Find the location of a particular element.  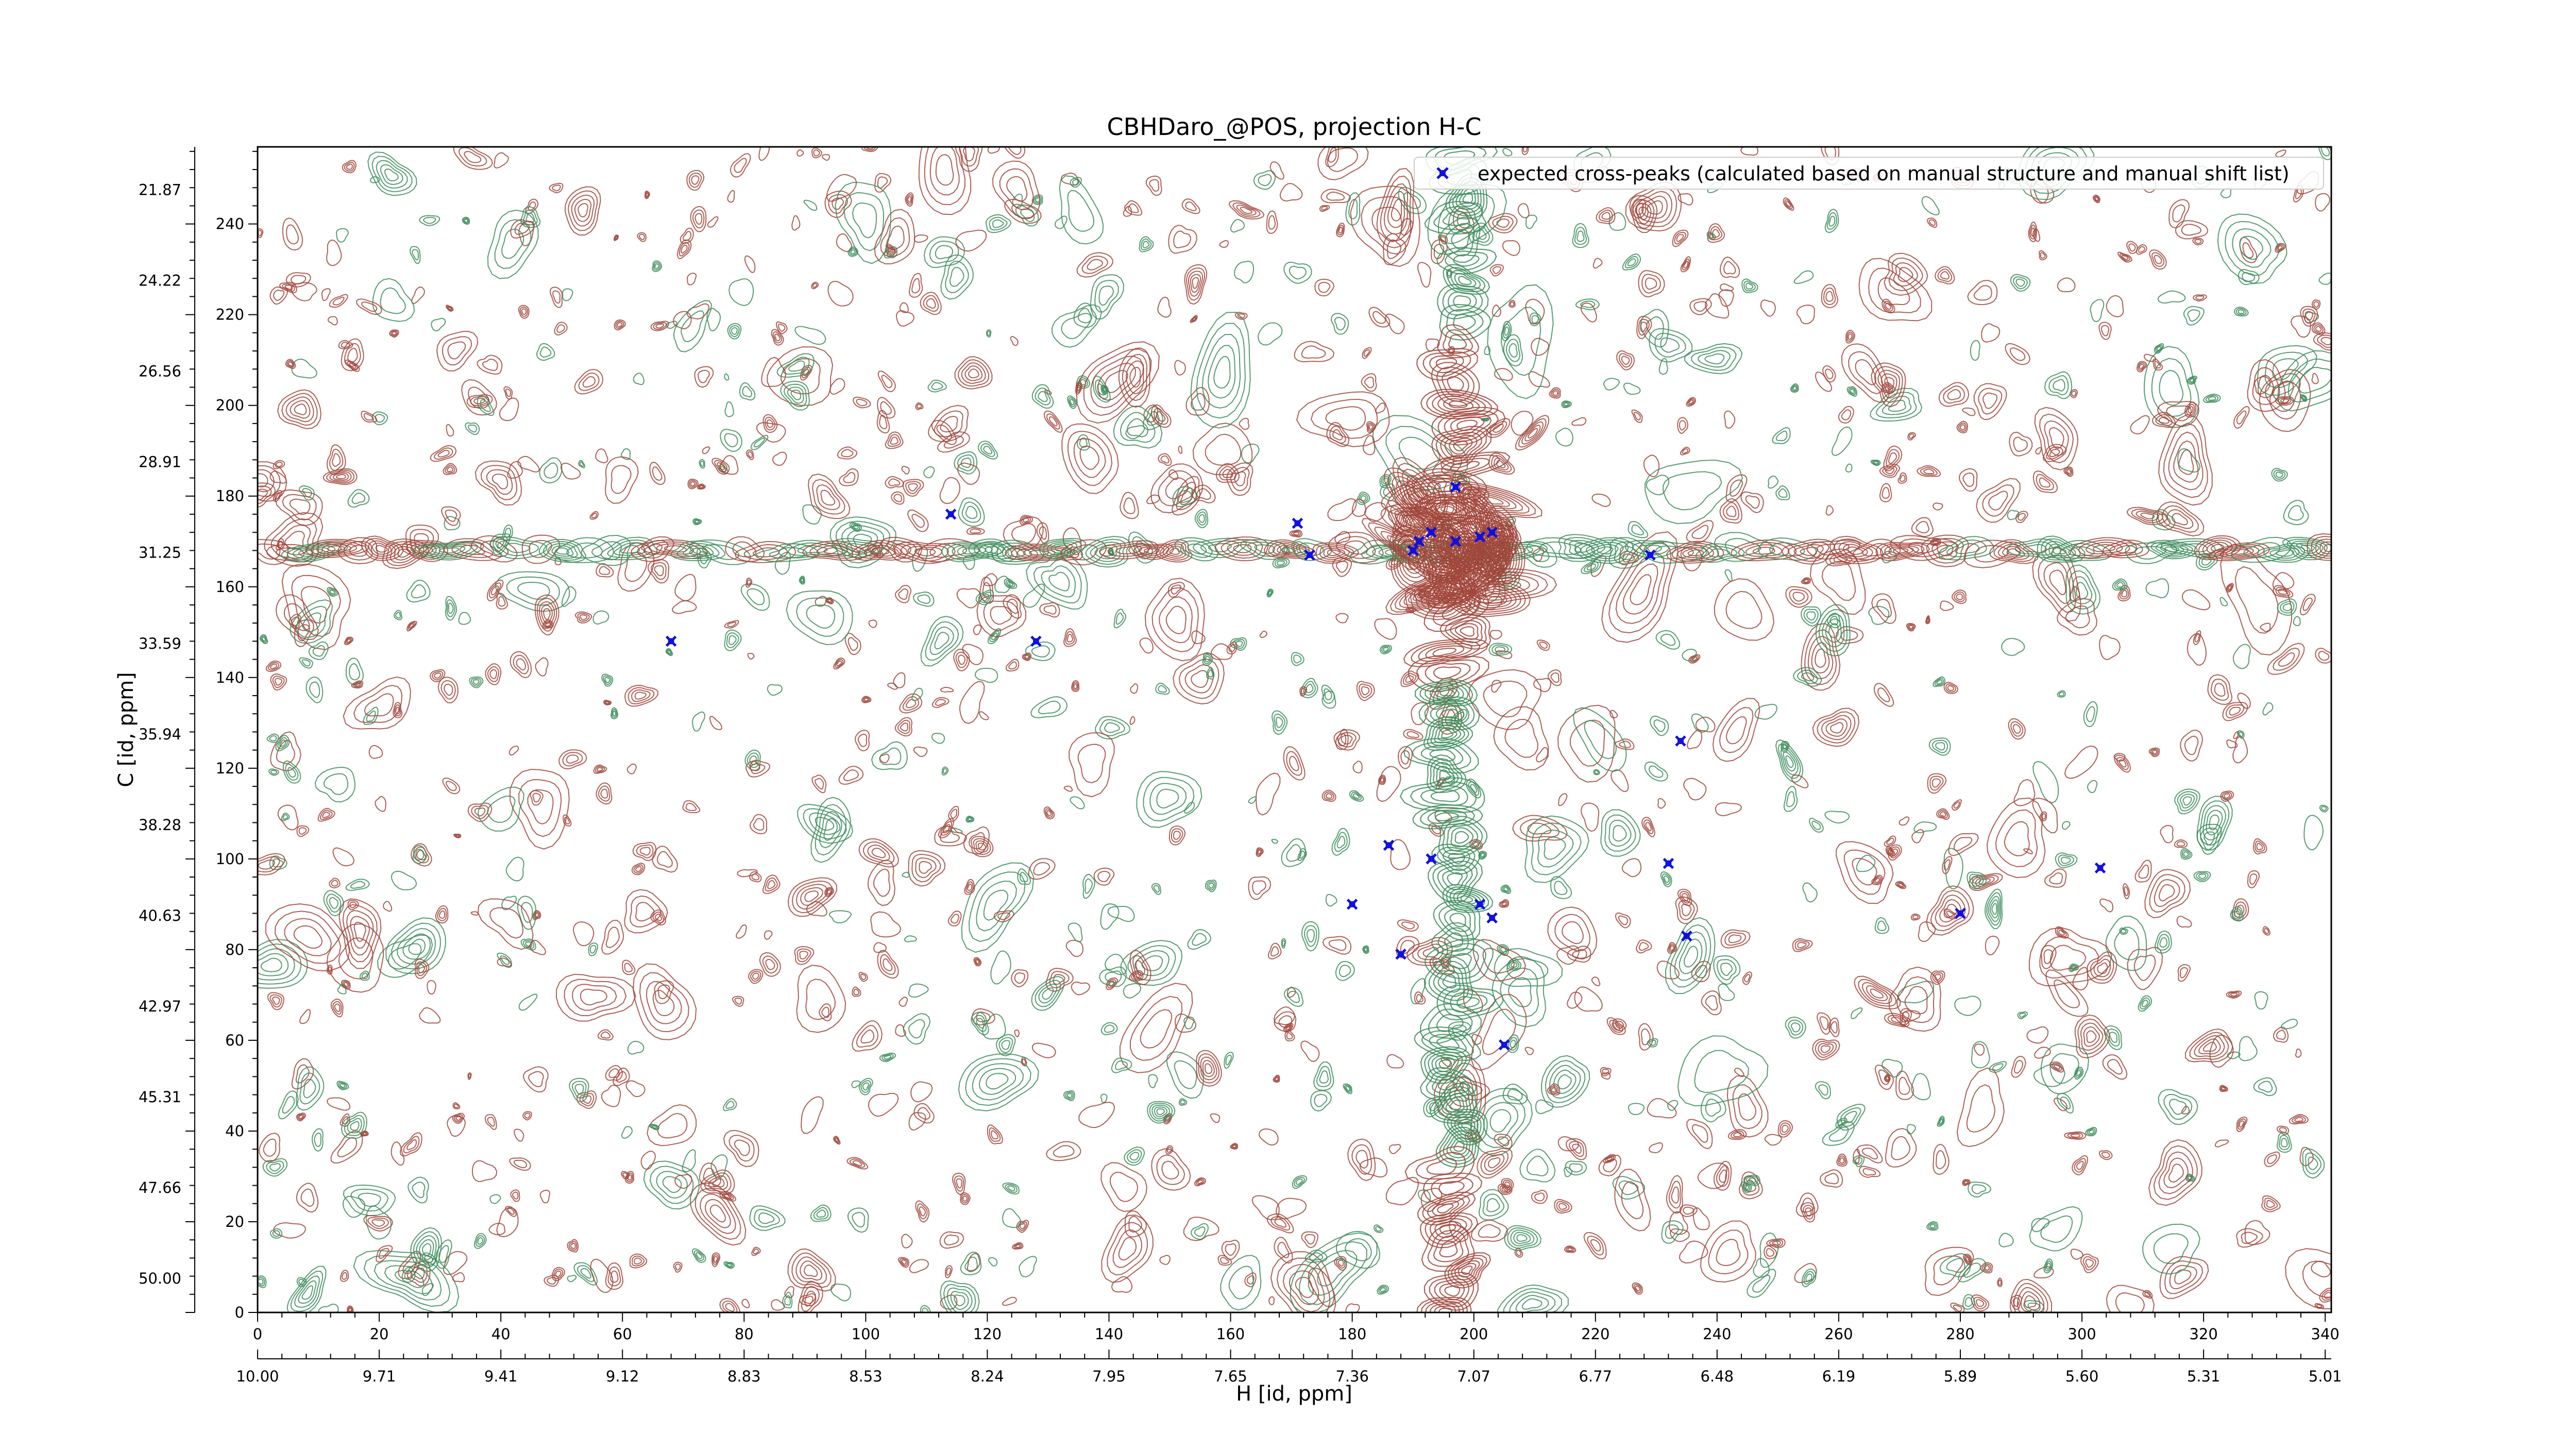

x-tick-label: 280 is located at coordinates (1960, 1334).